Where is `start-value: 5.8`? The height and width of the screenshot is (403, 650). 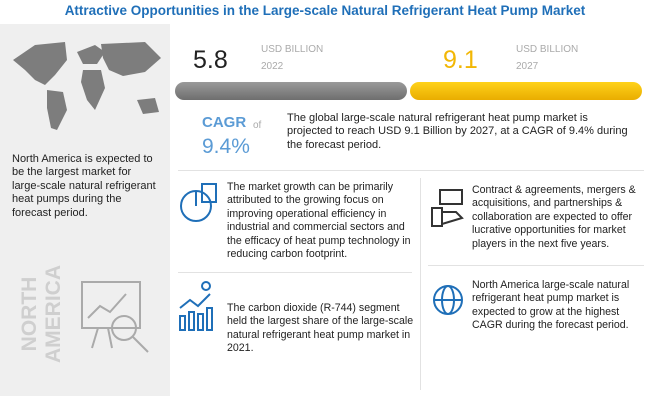 start-value: 5.8 is located at coordinates (210, 60).